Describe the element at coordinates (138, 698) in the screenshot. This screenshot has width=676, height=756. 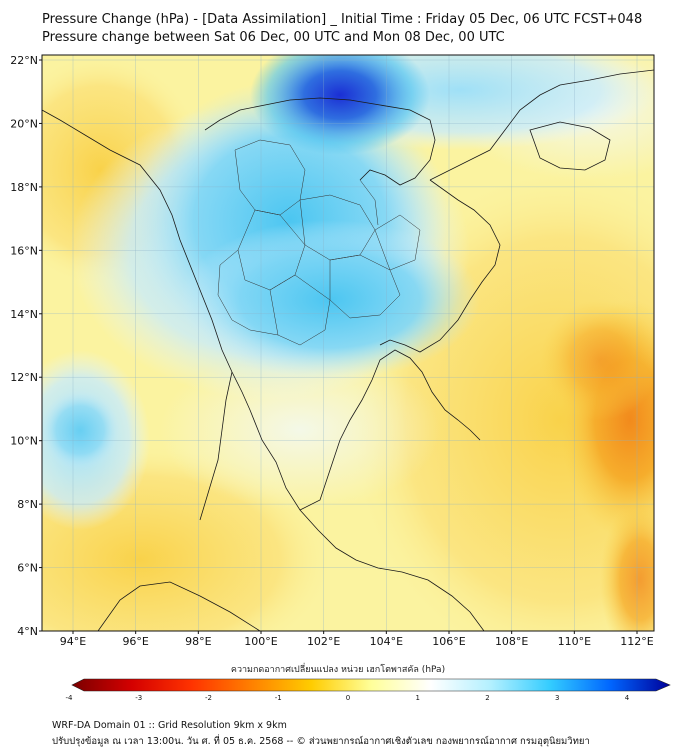
I see `colorbar-tick-label: -3` at that location.